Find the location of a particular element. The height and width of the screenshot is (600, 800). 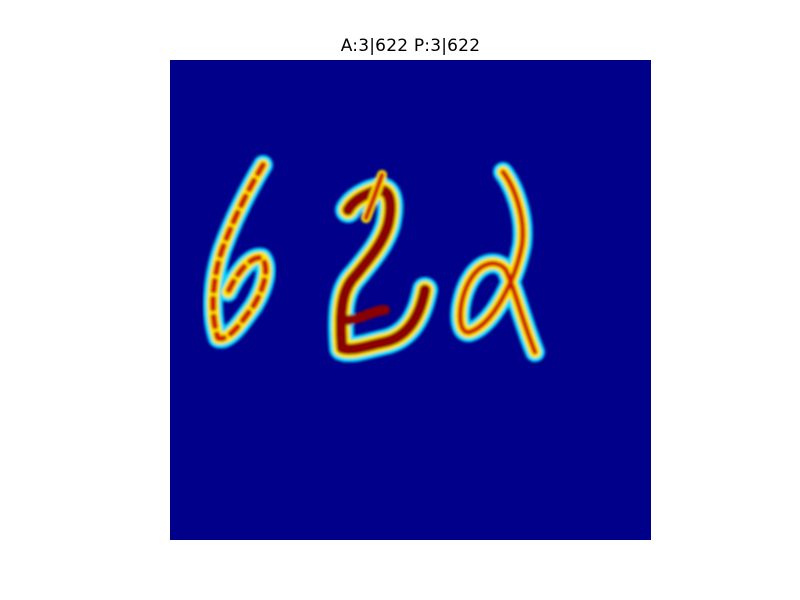

figure-title: A:3|622 P:3|622 is located at coordinates (410, 46).